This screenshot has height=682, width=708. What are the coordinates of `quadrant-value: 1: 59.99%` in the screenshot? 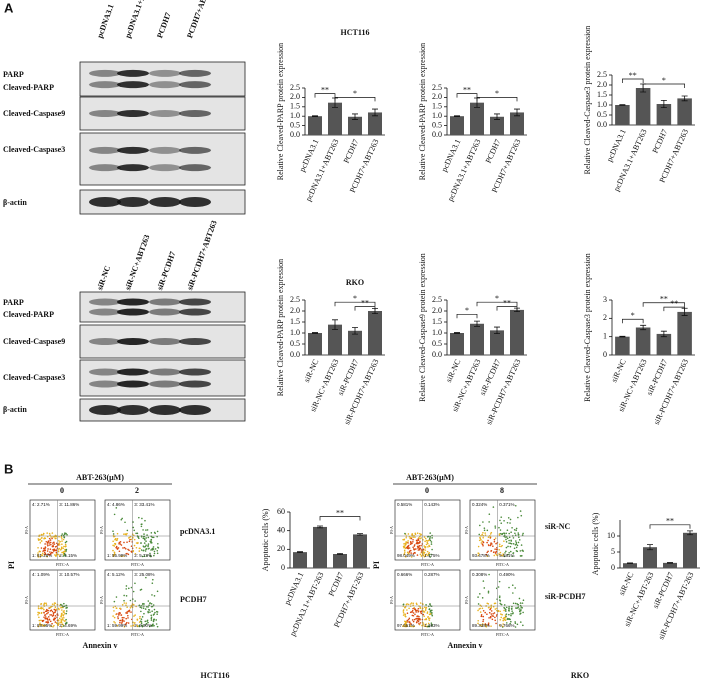 It's located at (117, 625).